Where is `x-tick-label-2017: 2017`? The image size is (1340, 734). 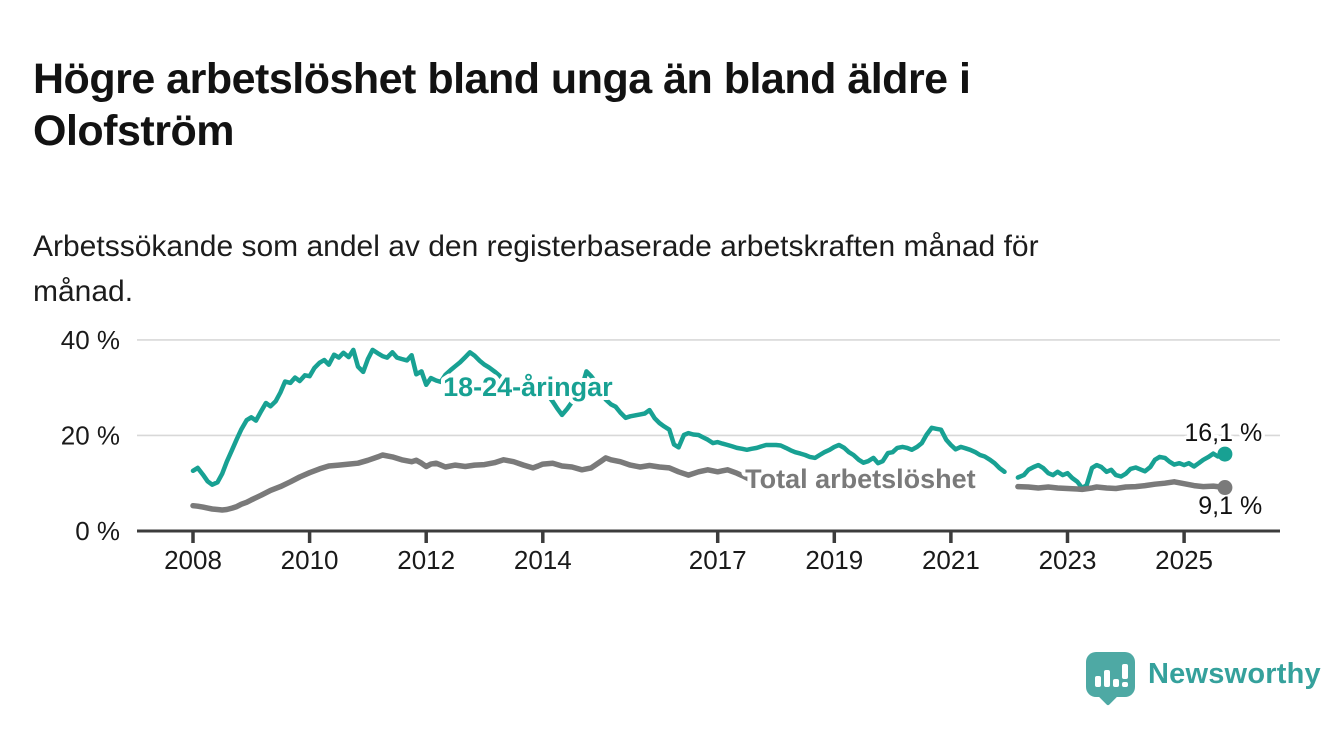
x-tick-label-2017: 2017 is located at coordinates (718, 560).